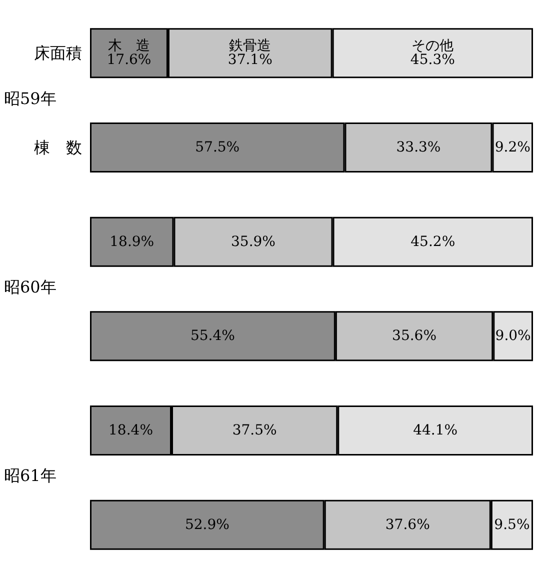  Describe the element at coordinates (432, 60) in the screenshot. I see `data-label: 45.3%` at that location.